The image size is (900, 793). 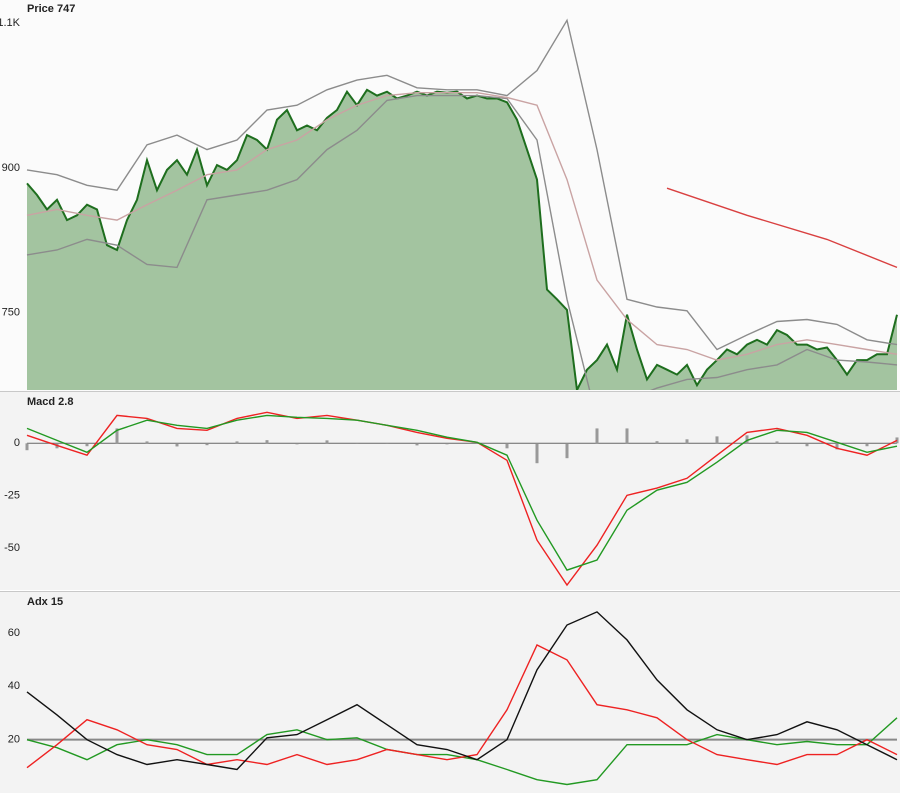 I want to click on y-tick-label: 0, so click(x=17, y=443).